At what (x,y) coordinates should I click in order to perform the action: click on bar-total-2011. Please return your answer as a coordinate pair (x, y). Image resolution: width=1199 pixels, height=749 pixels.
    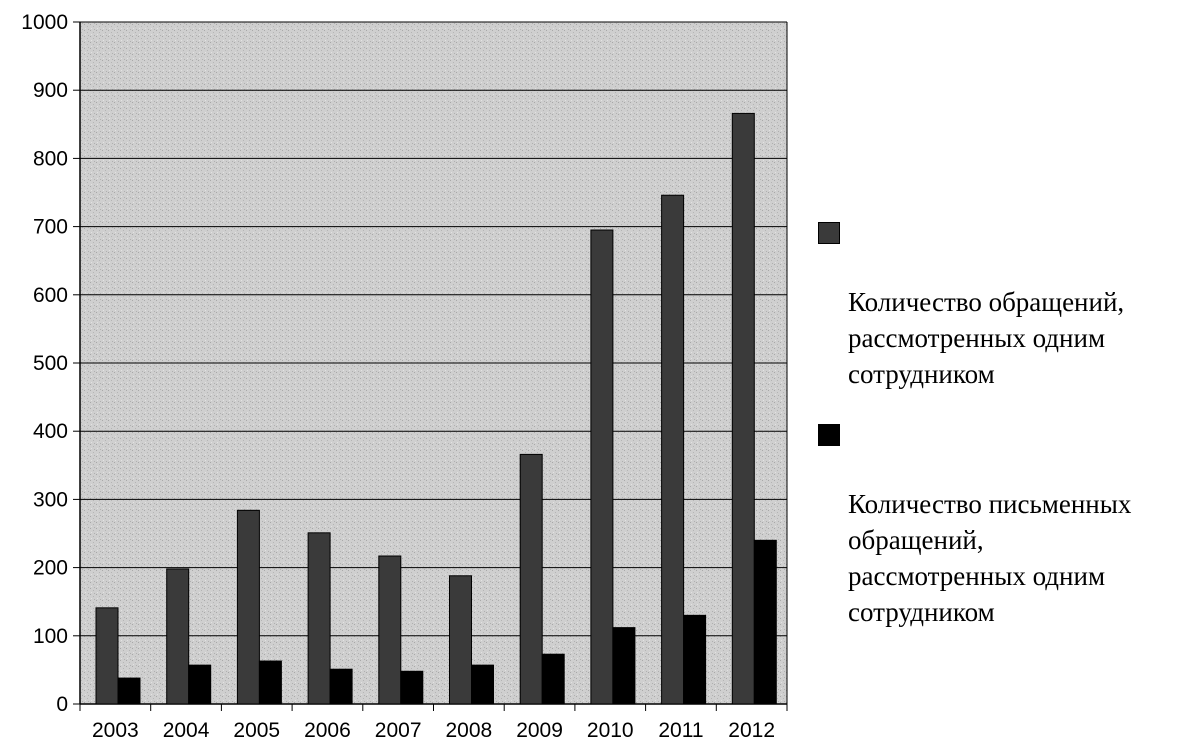
    Looking at the image, I should click on (673, 449).